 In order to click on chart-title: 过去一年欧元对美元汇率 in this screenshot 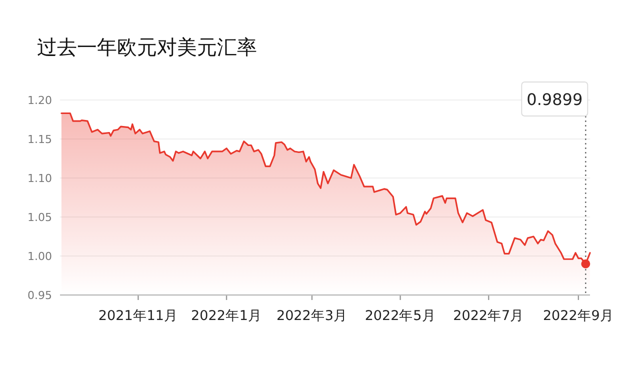, I will do `click(147, 47)`.